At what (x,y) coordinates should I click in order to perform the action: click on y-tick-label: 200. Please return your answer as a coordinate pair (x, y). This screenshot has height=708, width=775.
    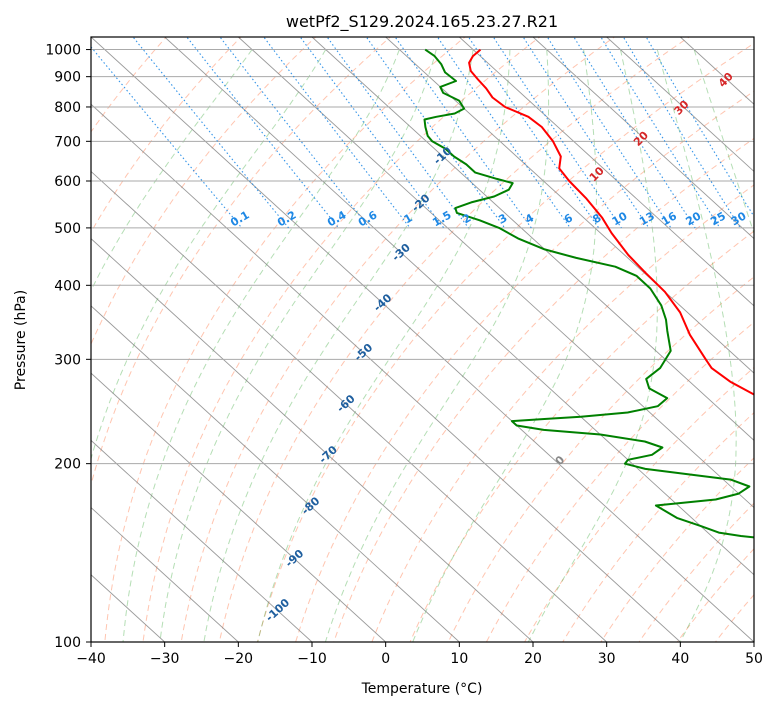
    Looking at the image, I should click on (67, 465).